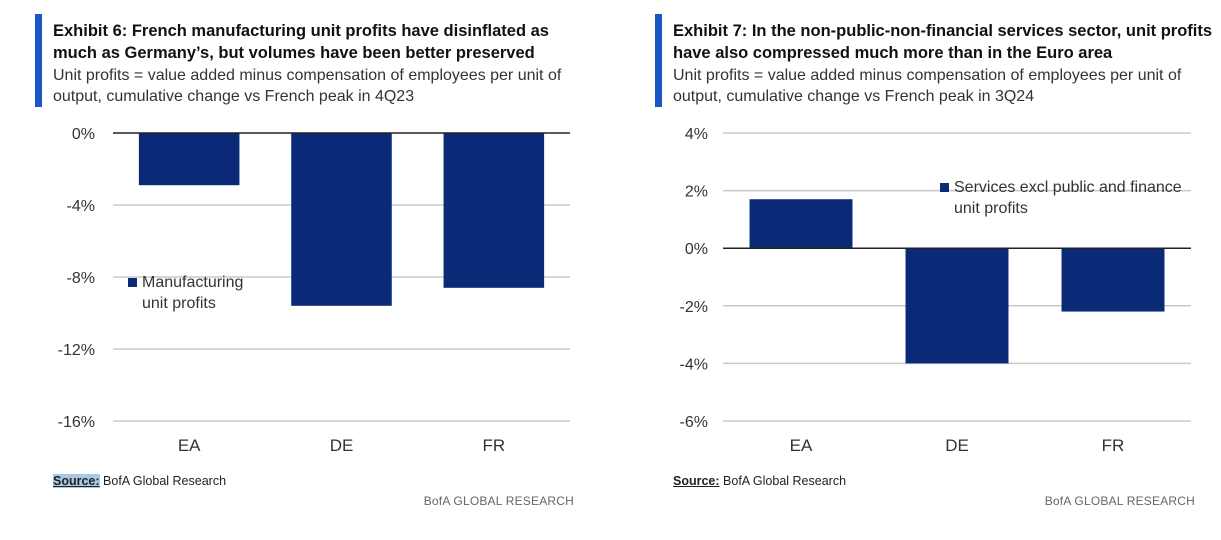 The width and height of the screenshot is (1221, 540). What do you see at coordinates (76, 422) in the screenshot?
I see `y-tick-label: -16%` at bounding box center [76, 422].